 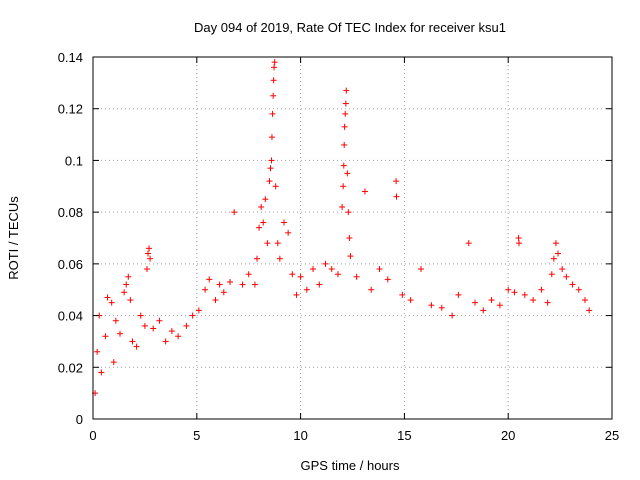 I want to click on y-tick-label: 0.08, so click(x=70, y=212).